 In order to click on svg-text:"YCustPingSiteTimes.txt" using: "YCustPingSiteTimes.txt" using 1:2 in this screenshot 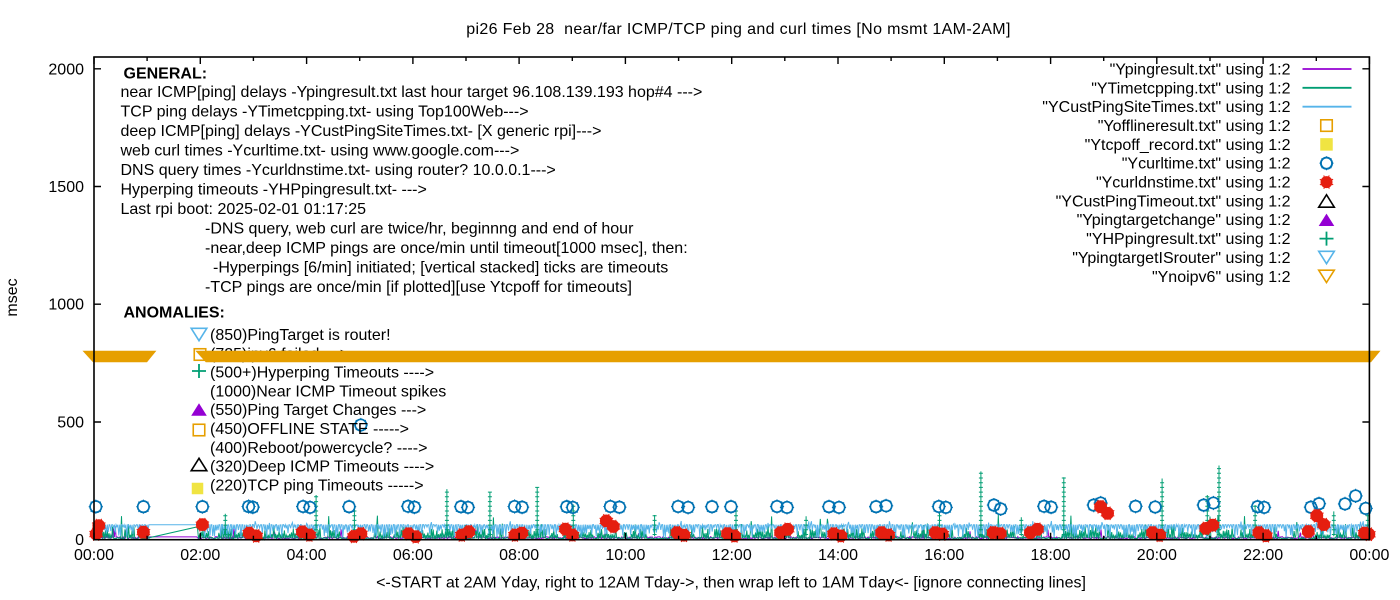, I will do `click(1166, 107)`.